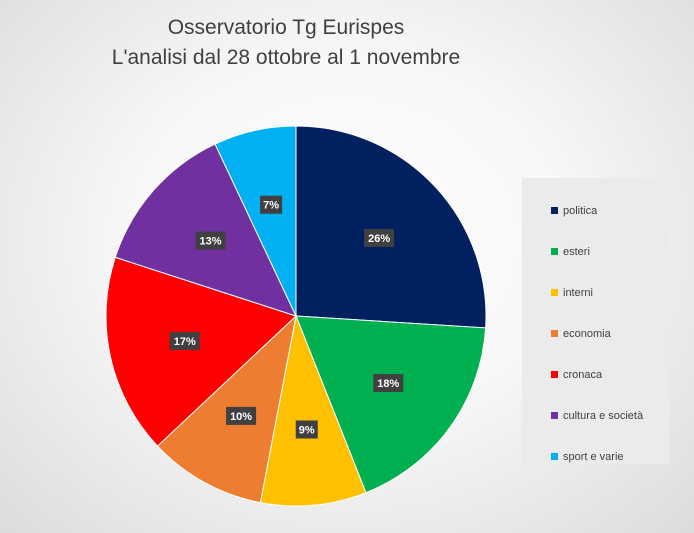 This screenshot has width=694, height=533. I want to click on legend-item-cultura-e-società: cultura e società, so click(595, 415).